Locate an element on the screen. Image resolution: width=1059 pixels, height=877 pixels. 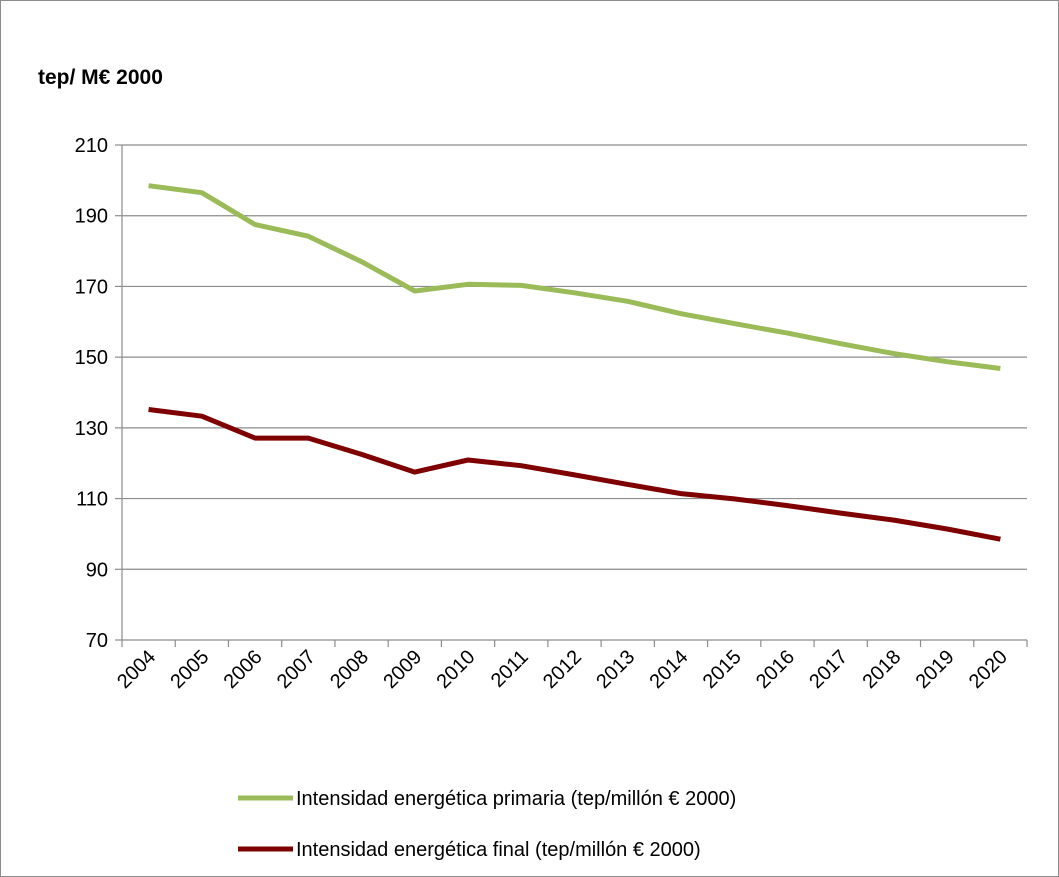
x-tick-label: 2011 is located at coordinates (510, 669).